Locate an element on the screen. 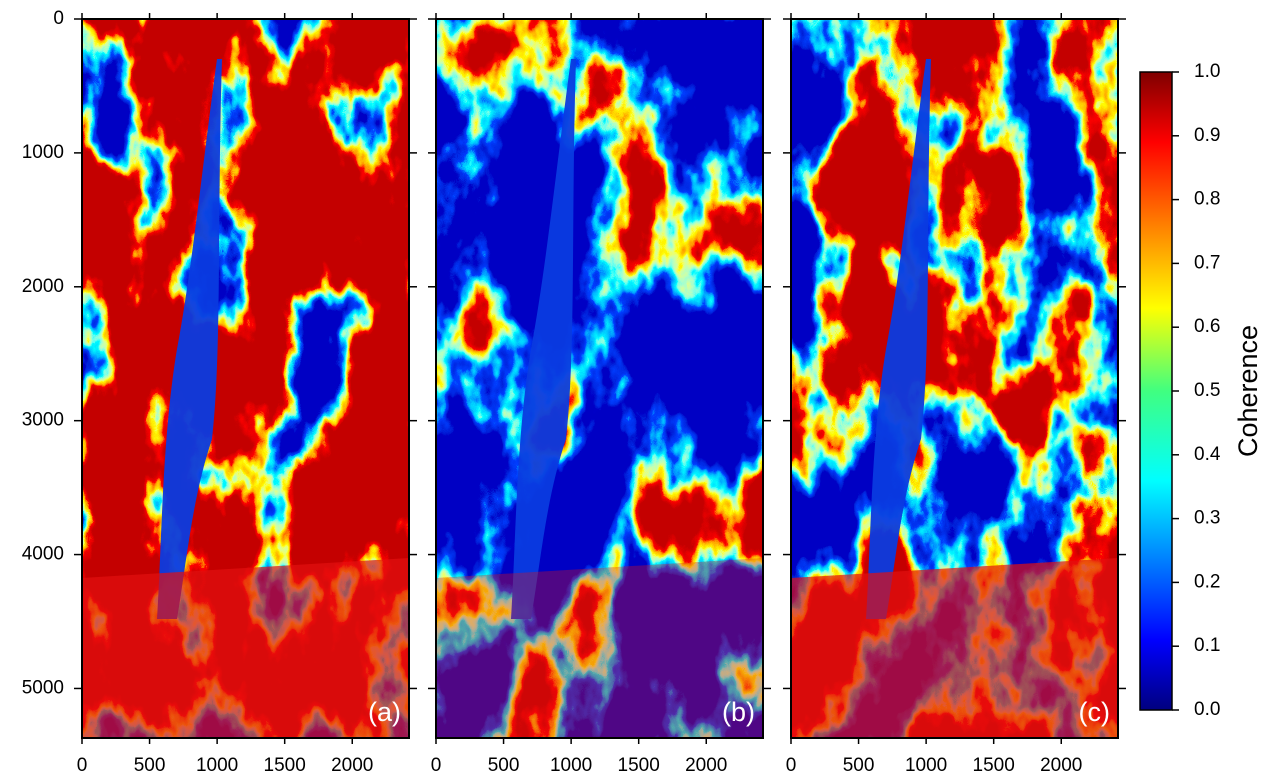  colorbar-tick-label: 0.0 is located at coordinates (1207, 709).